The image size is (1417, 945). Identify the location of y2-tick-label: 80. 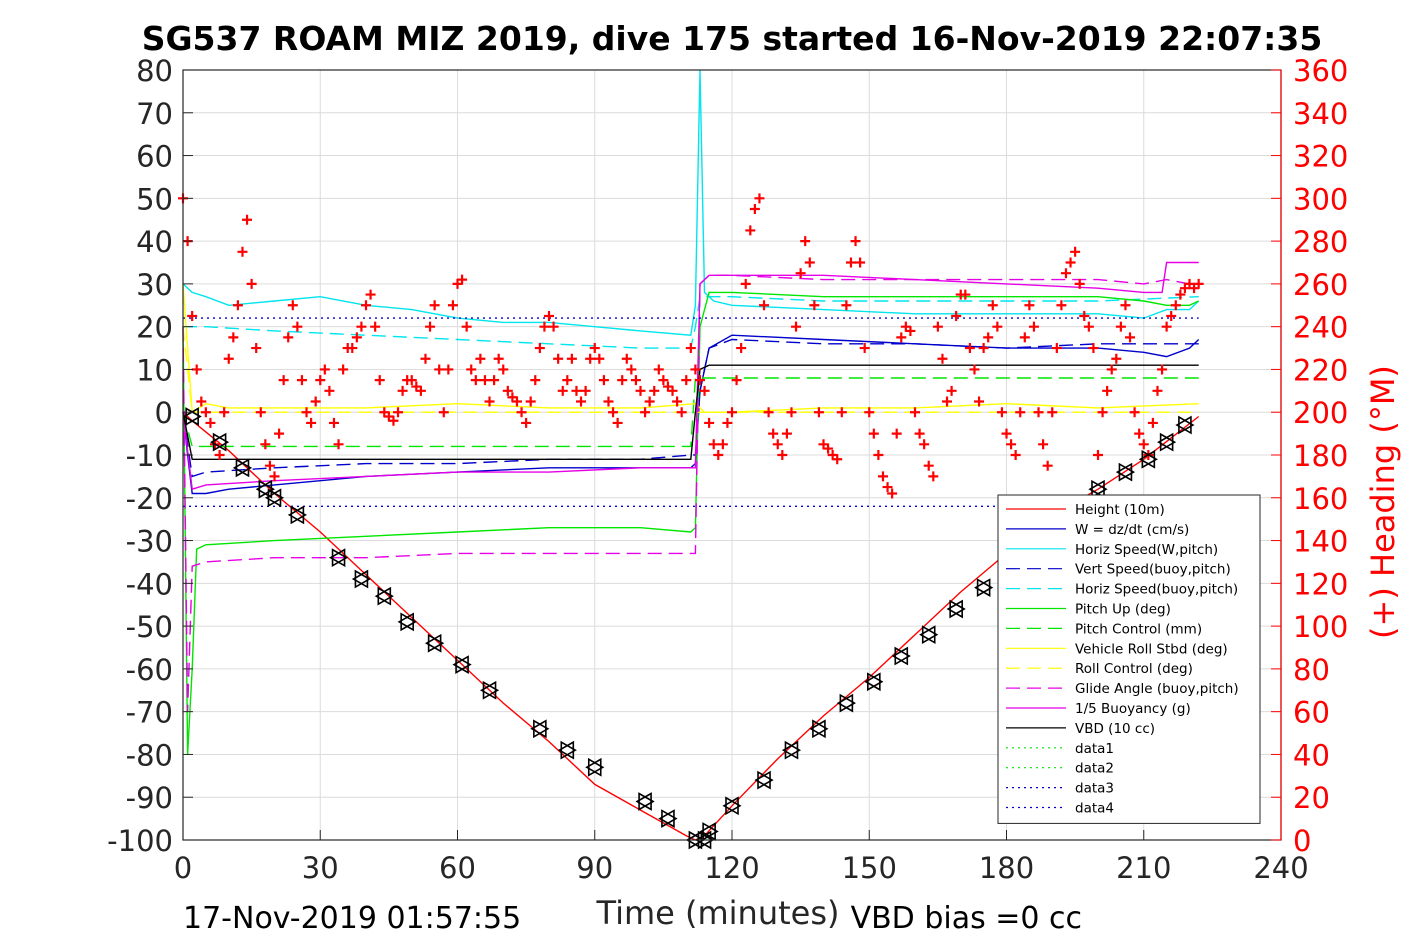
(1311, 670).